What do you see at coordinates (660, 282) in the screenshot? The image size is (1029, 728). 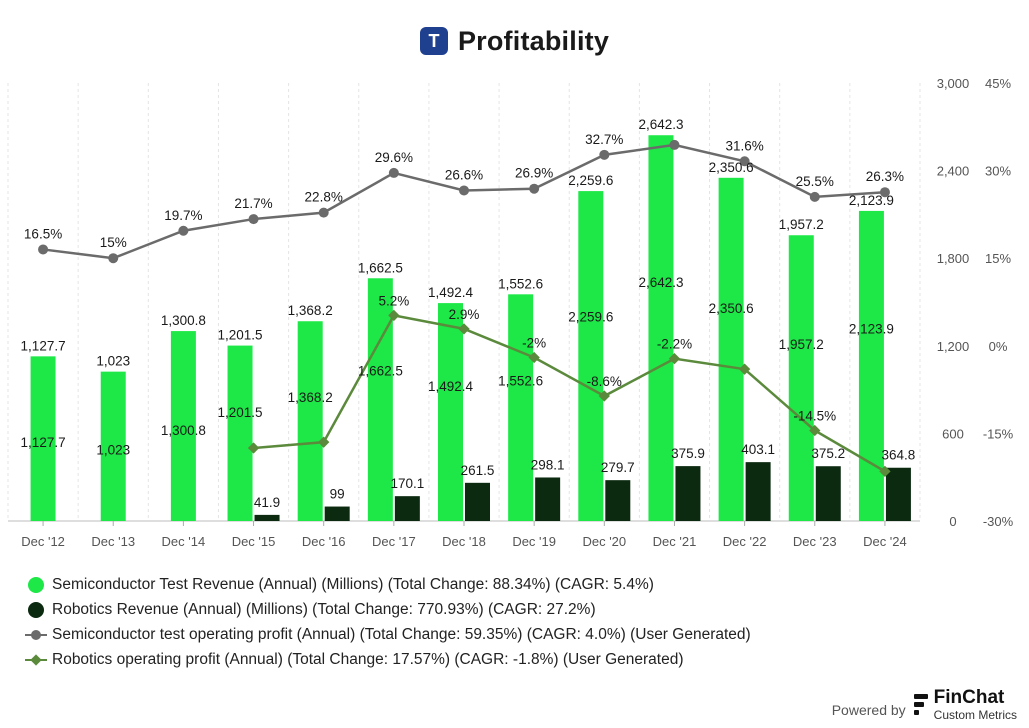 I see `semiconductor-revenue-inner-label: 2,642.3` at bounding box center [660, 282].